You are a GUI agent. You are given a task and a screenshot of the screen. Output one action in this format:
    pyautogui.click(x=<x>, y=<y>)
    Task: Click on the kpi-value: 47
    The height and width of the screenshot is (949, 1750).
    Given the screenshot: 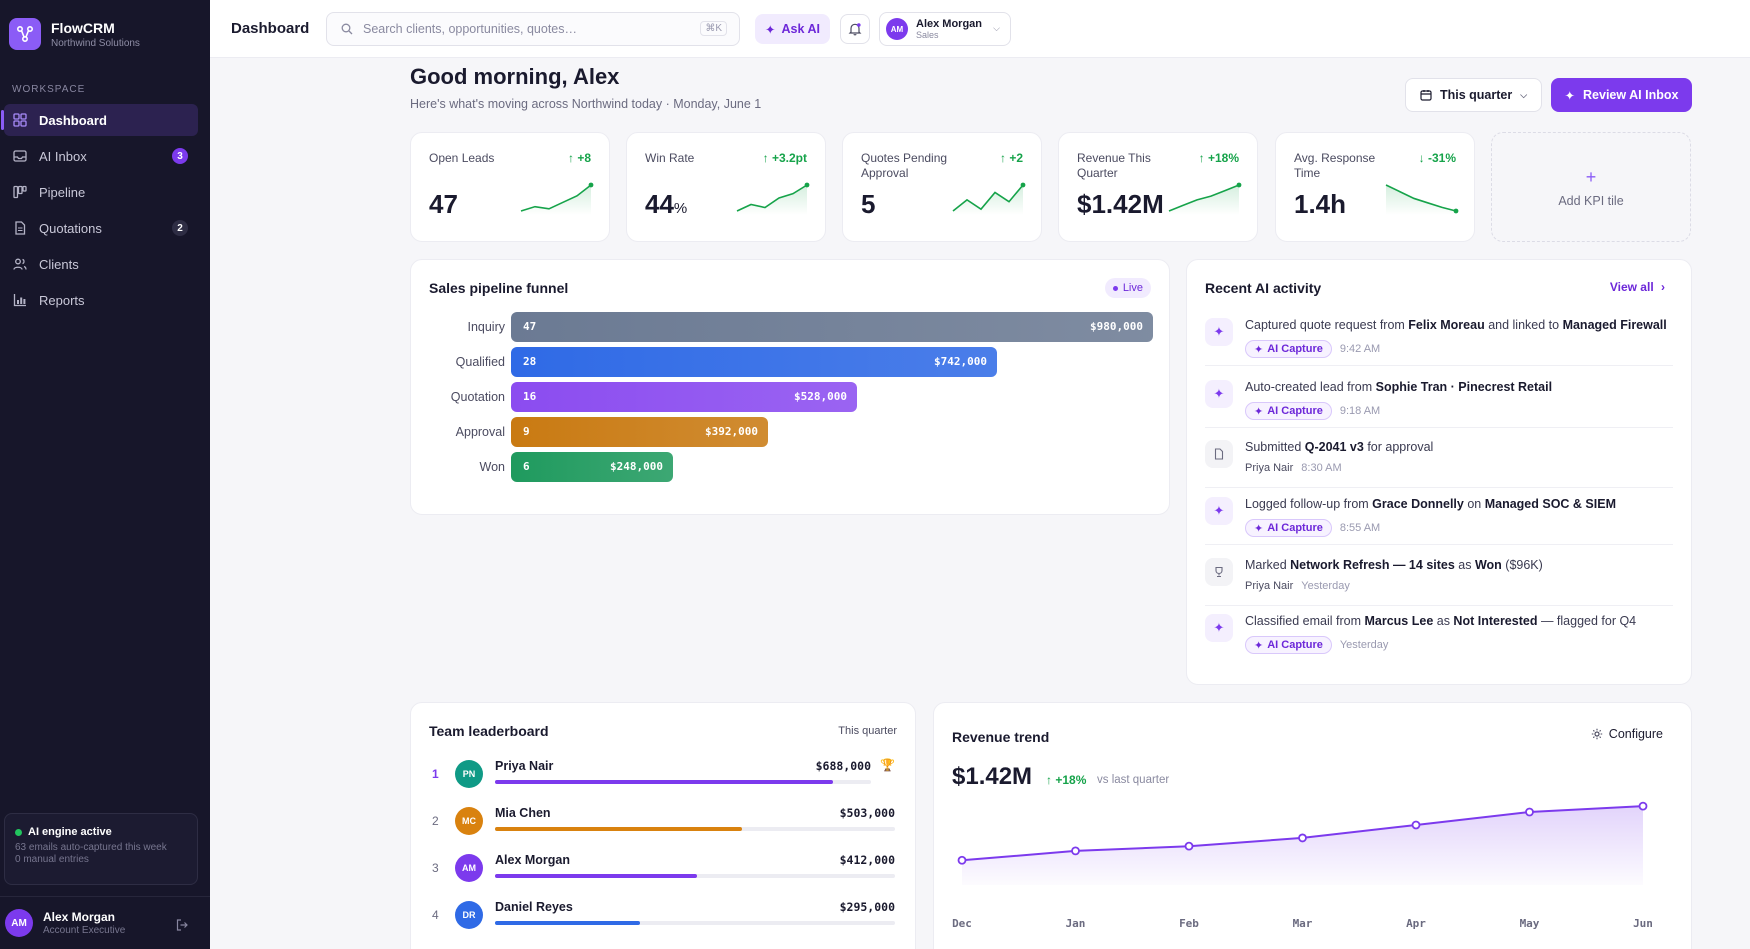 What is the action you would take?
    pyautogui.click(x=443, y=204)
    